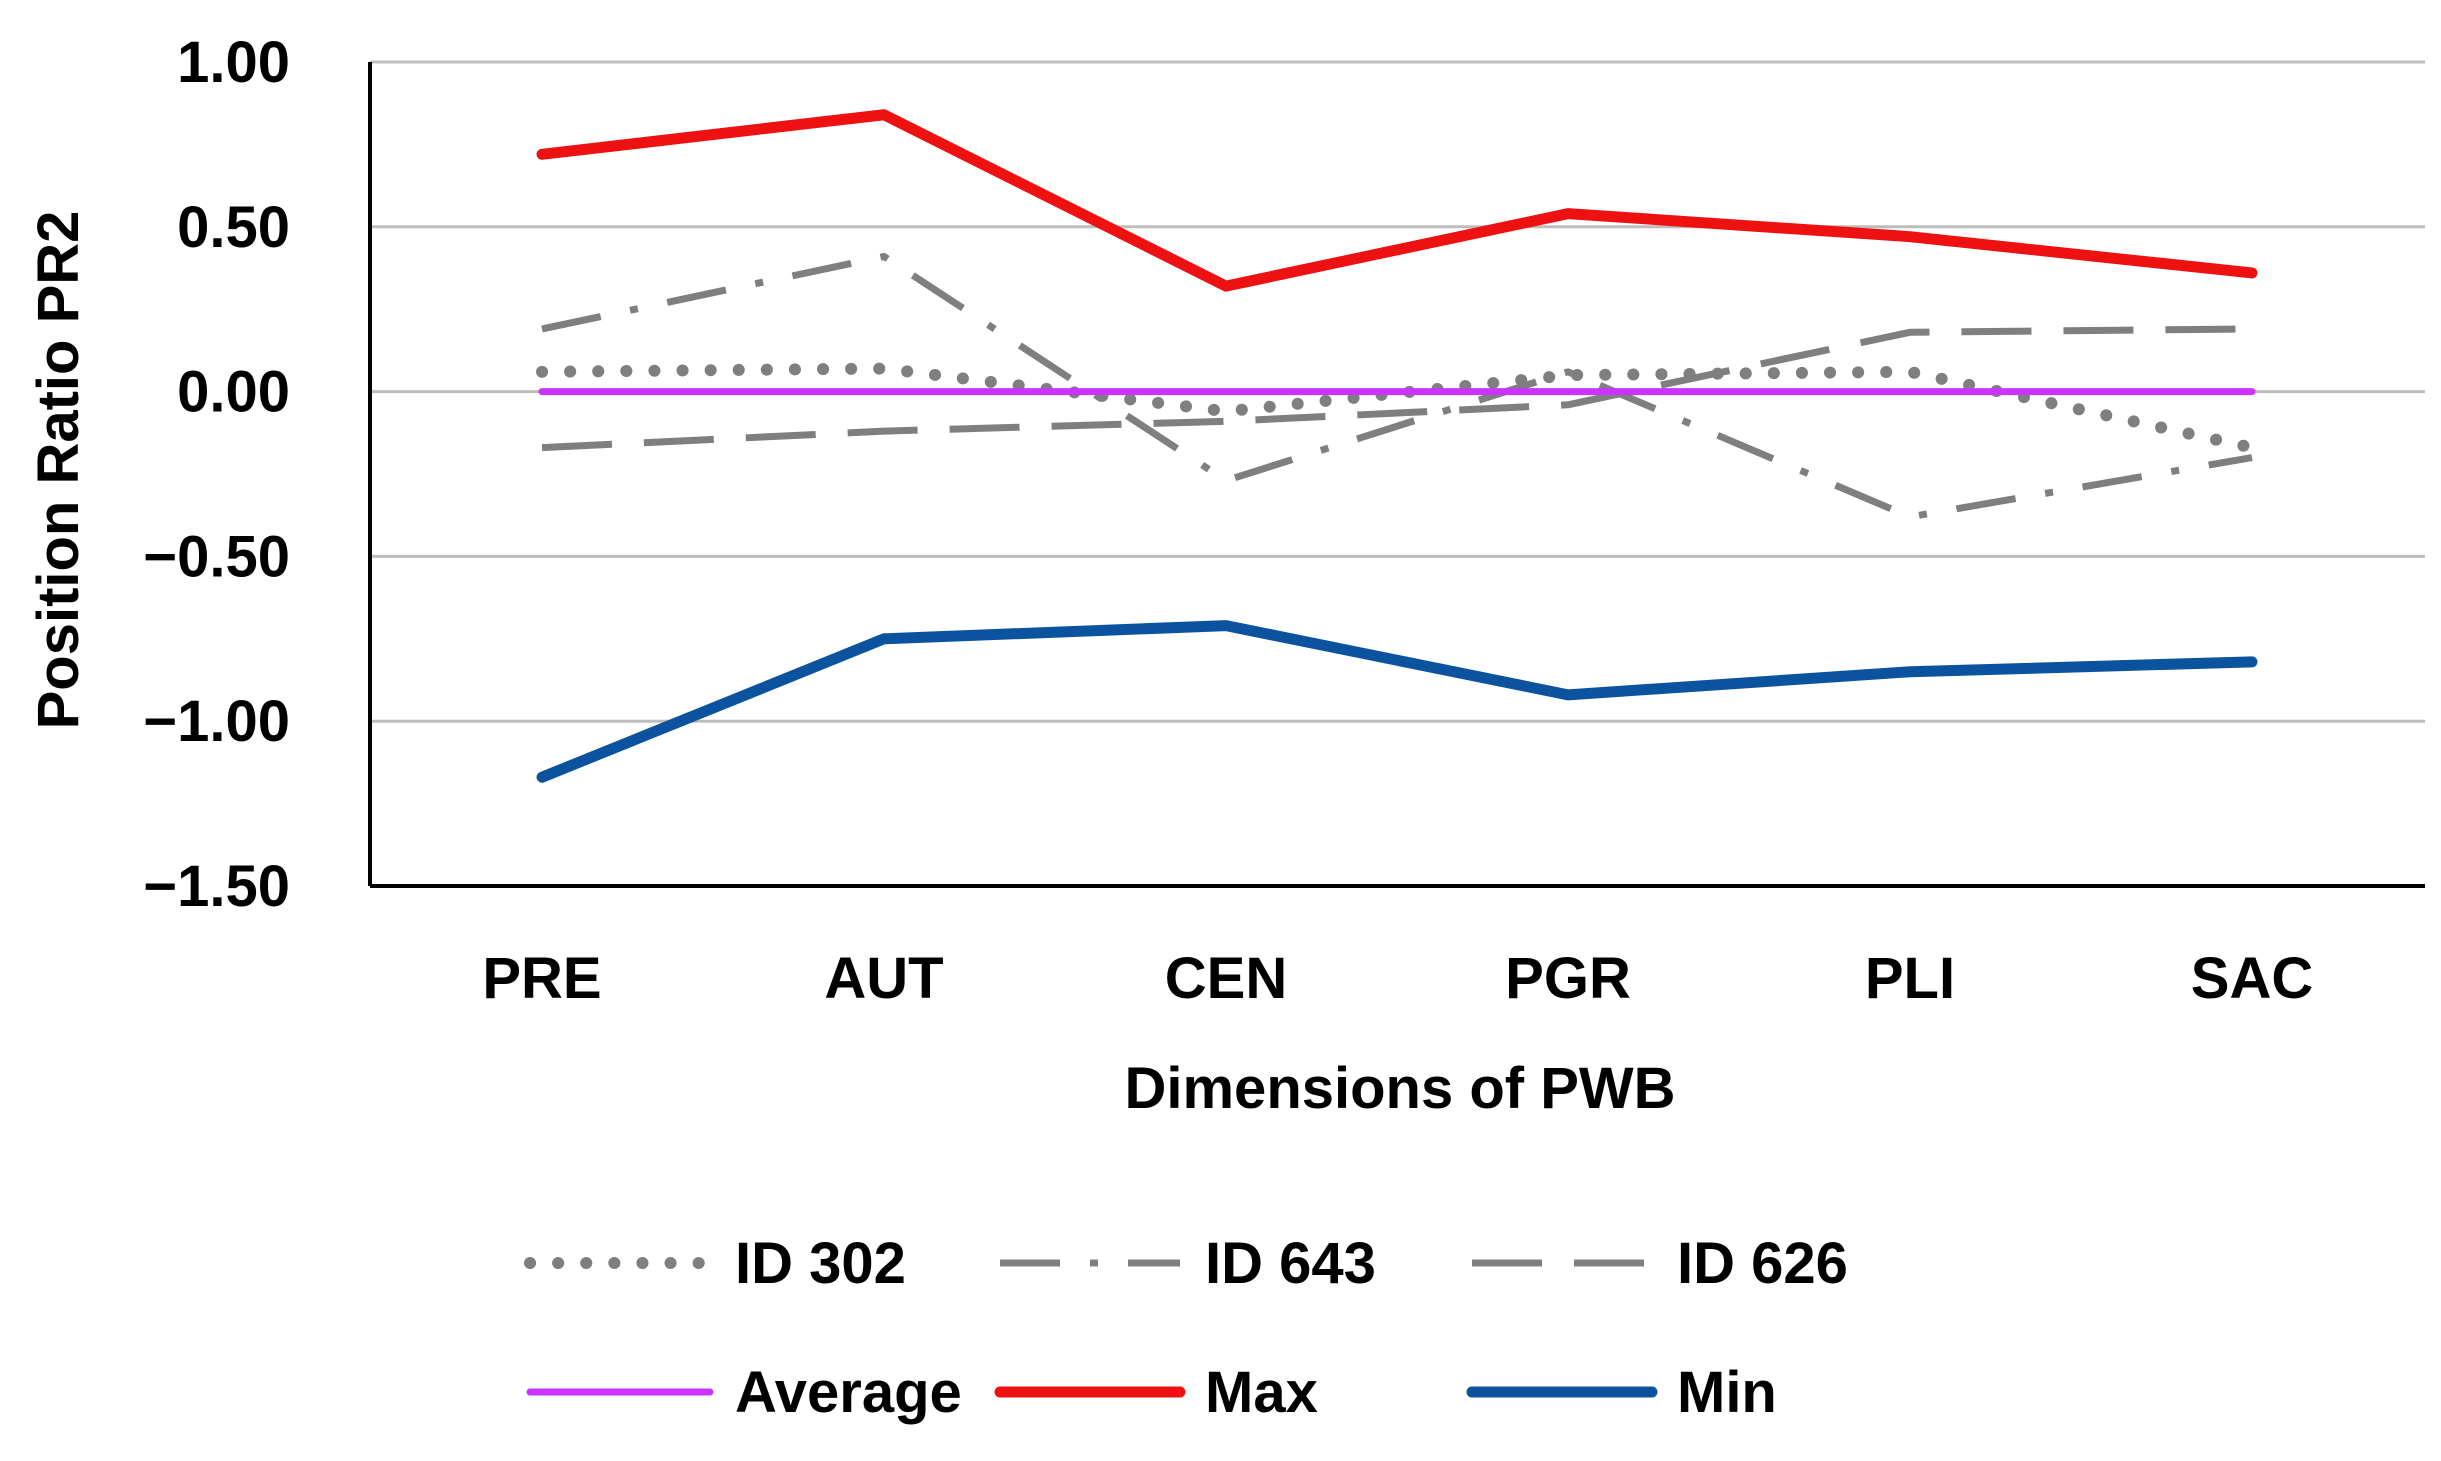 This screenshot has width=2441, height=1461. I want to click on y-tick-label: 1.00, so click(233, 62).